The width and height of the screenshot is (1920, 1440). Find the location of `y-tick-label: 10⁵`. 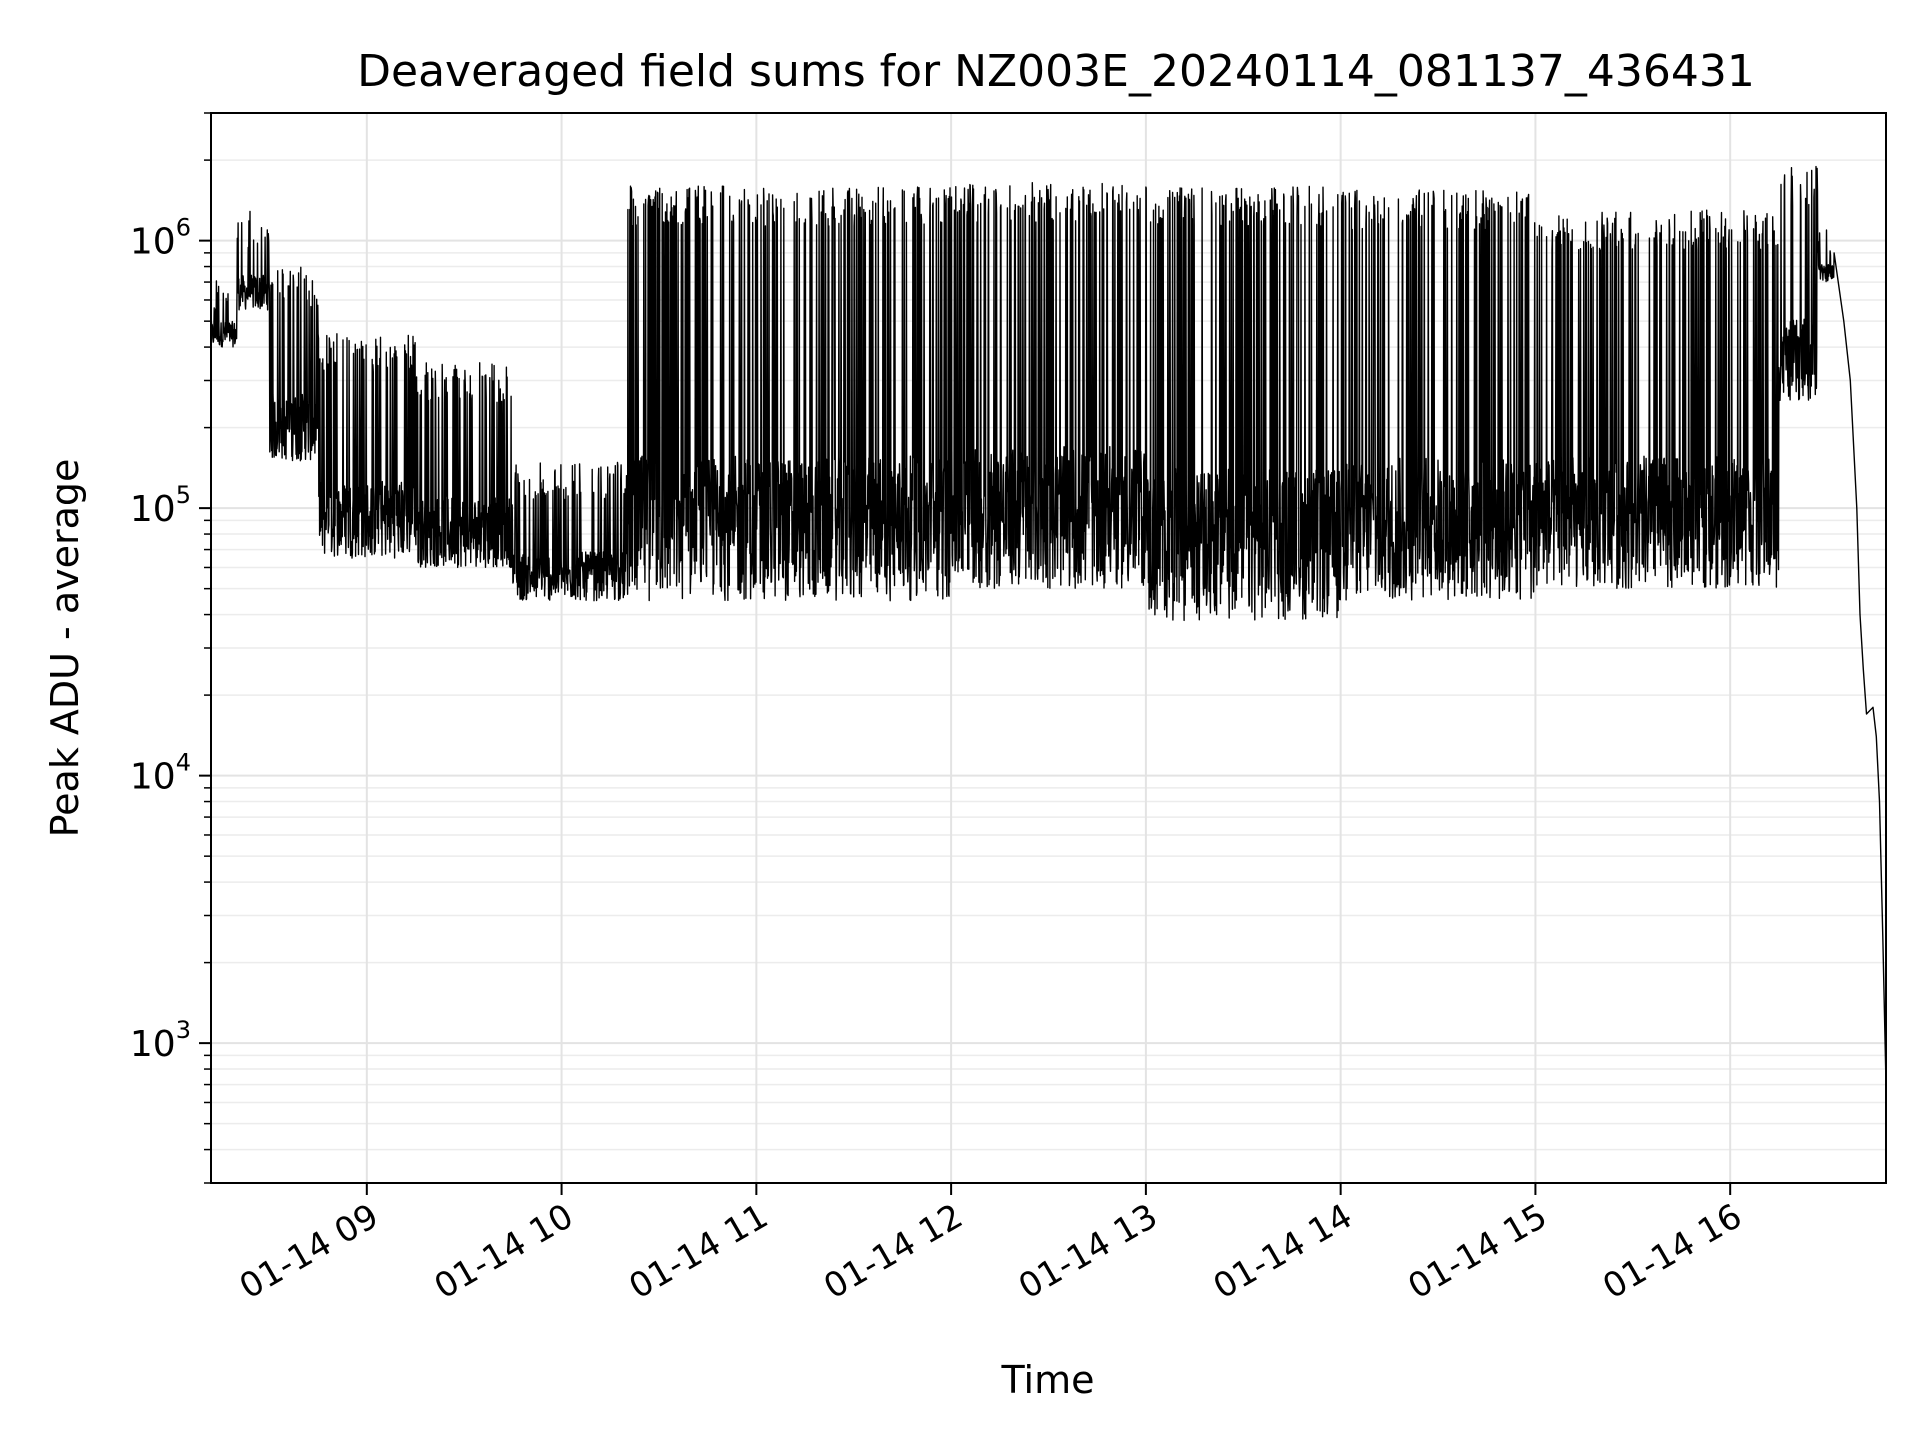

y-tick-label: 10⁵ is located at coordinates (160, 505).